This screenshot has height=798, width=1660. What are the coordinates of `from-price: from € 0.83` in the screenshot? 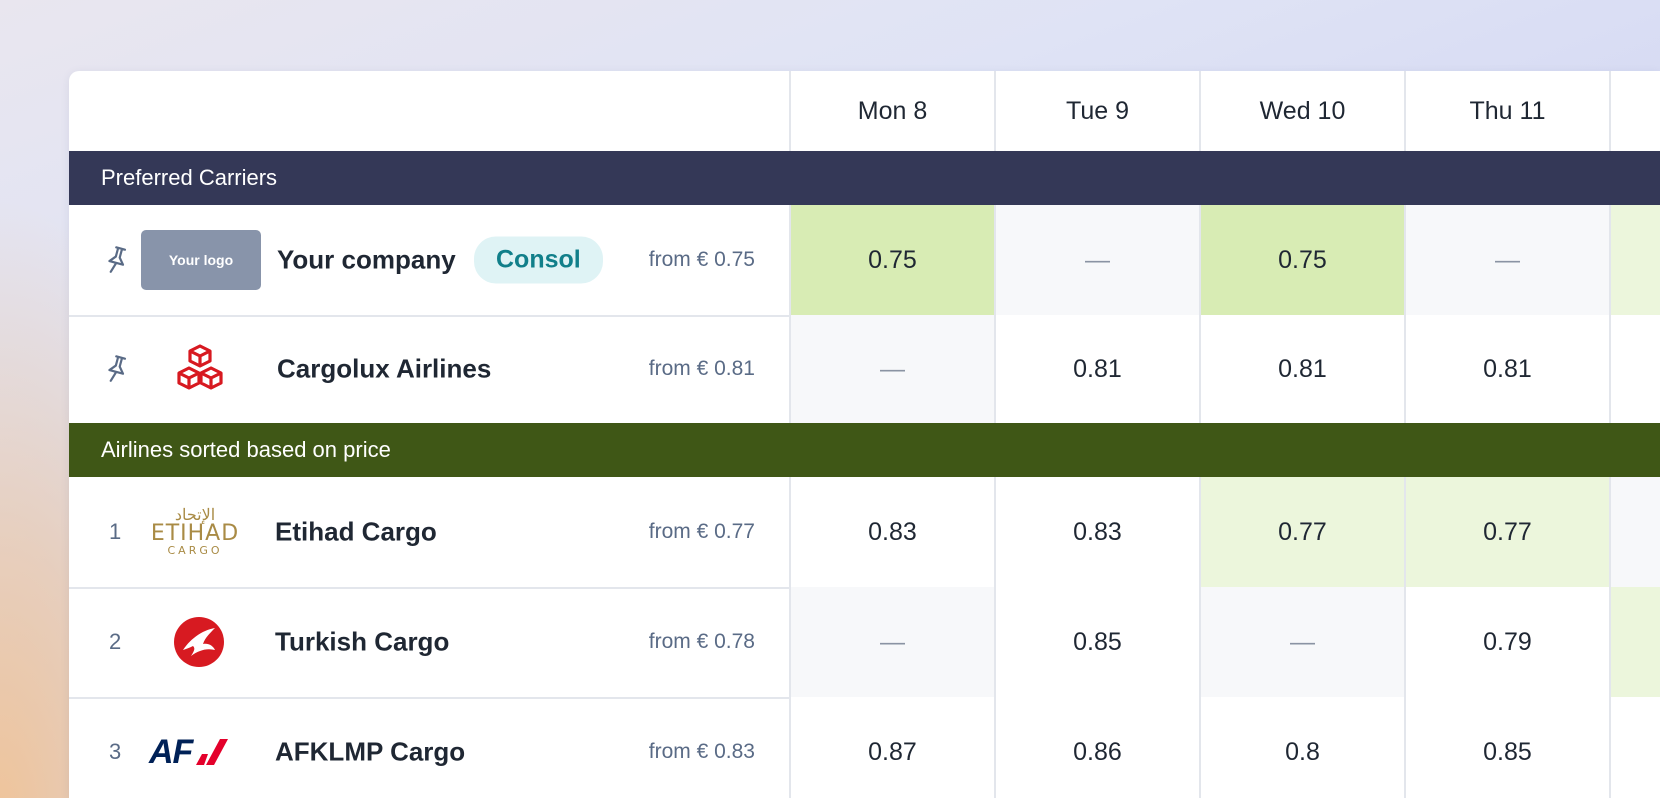 It's located at (701, 751).